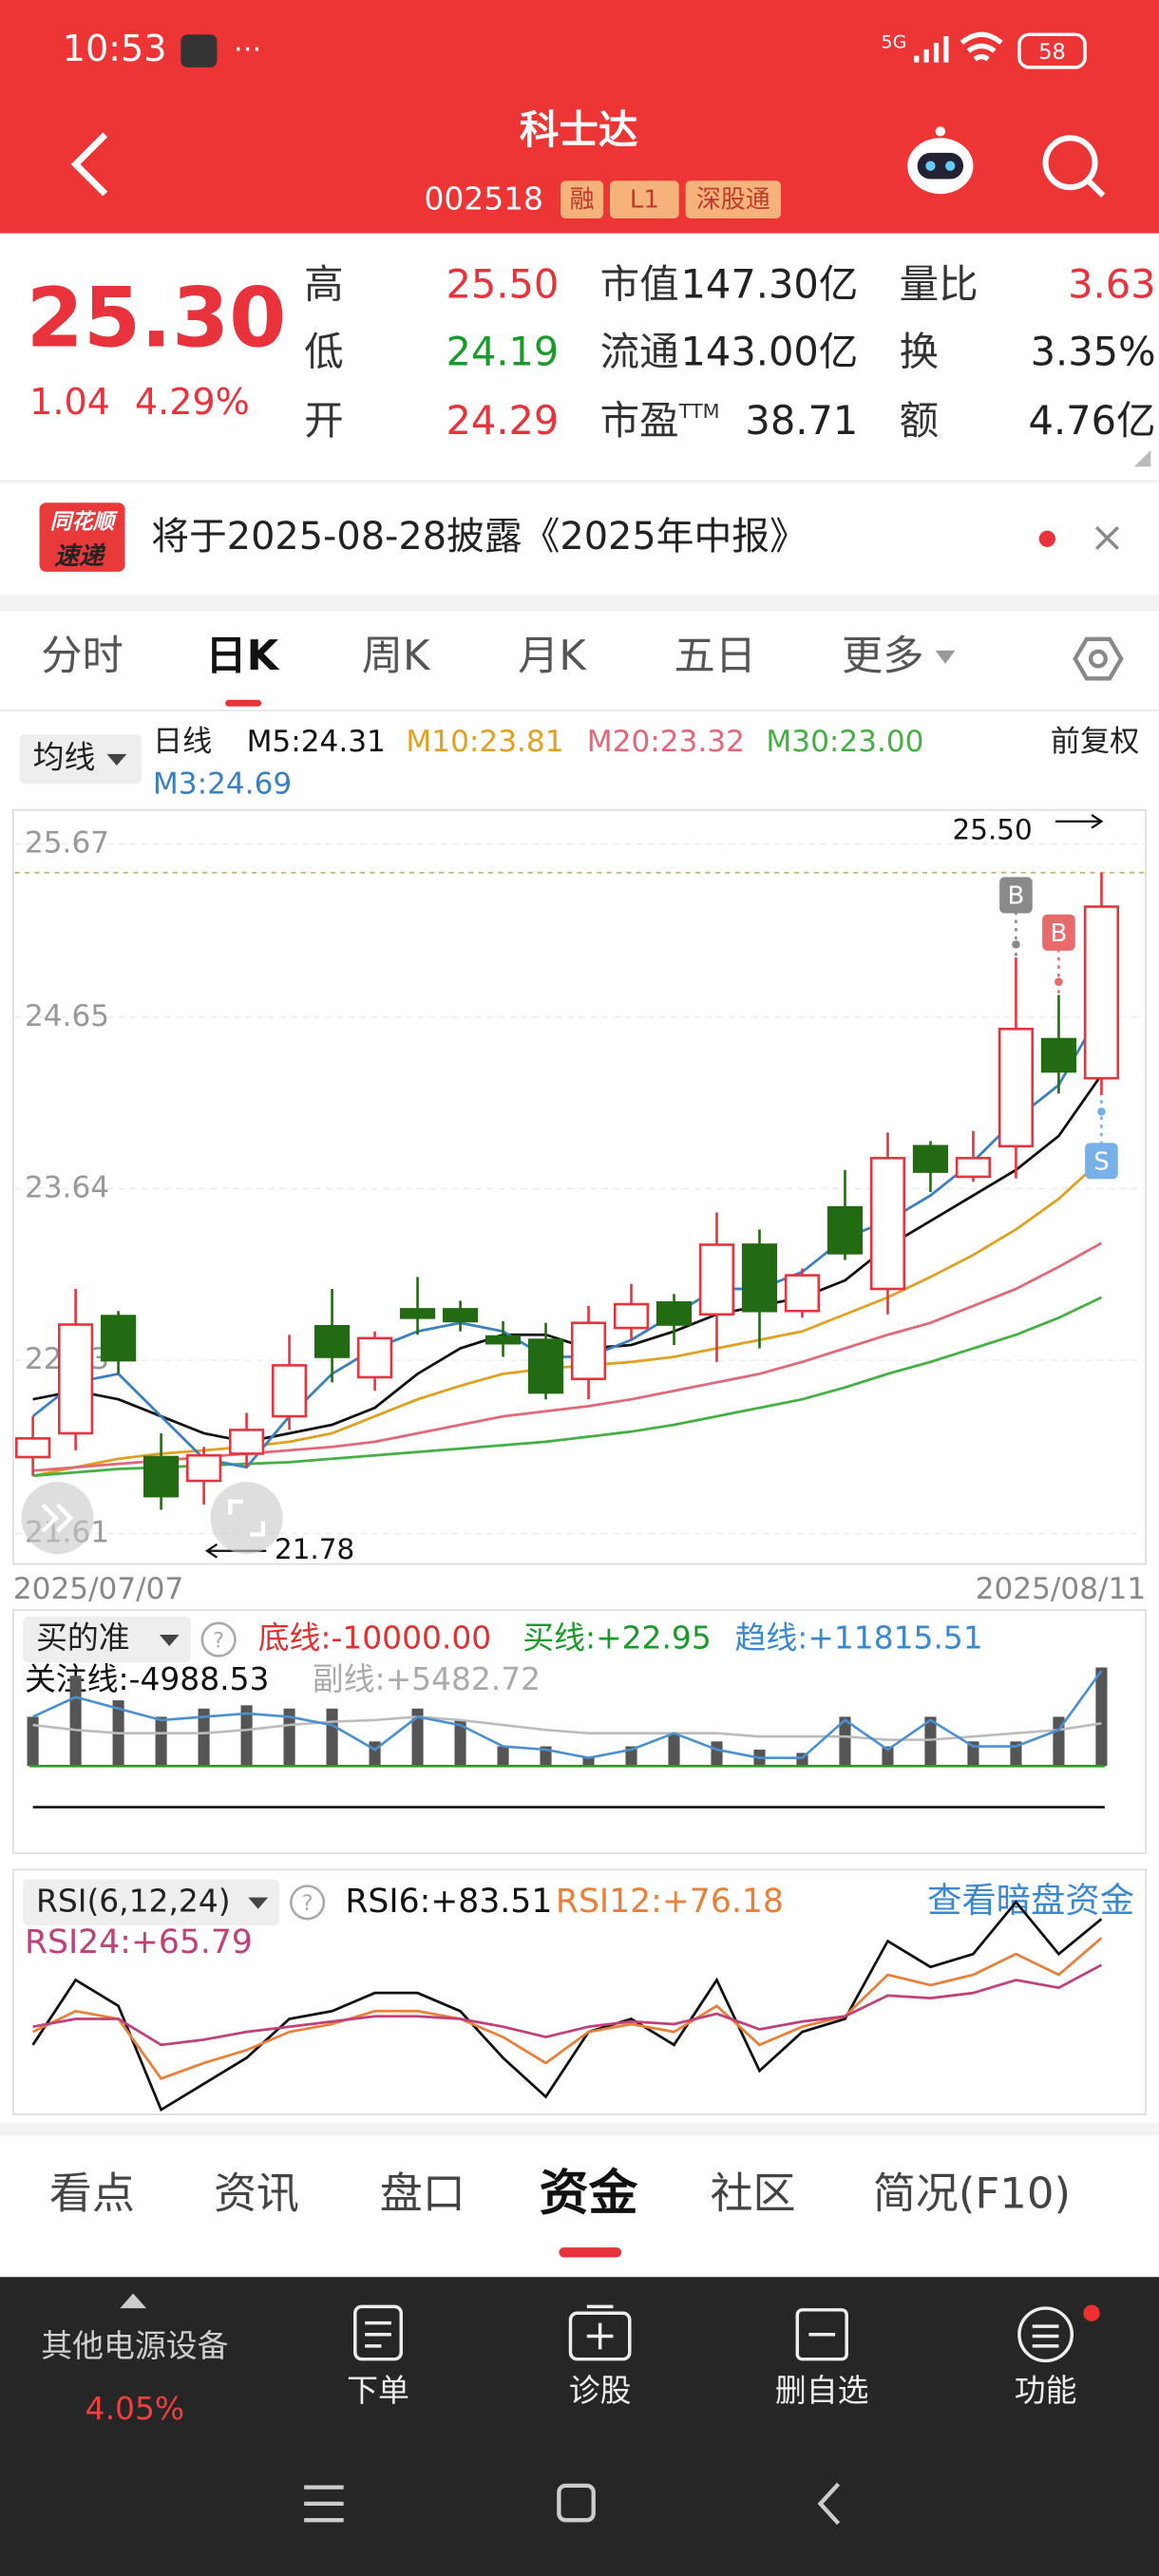 This screenshot has height=2576, width=1159. Describe the element at coordinates (822, 2390) in the screenshot. I see `footer-action: 删自选` at that location.